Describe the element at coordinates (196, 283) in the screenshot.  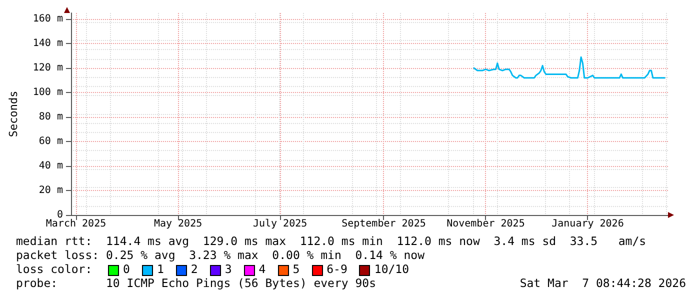
I see `text: probe: 10 ICMP Echo Pings (56 Bytes) every 90s` at that location.